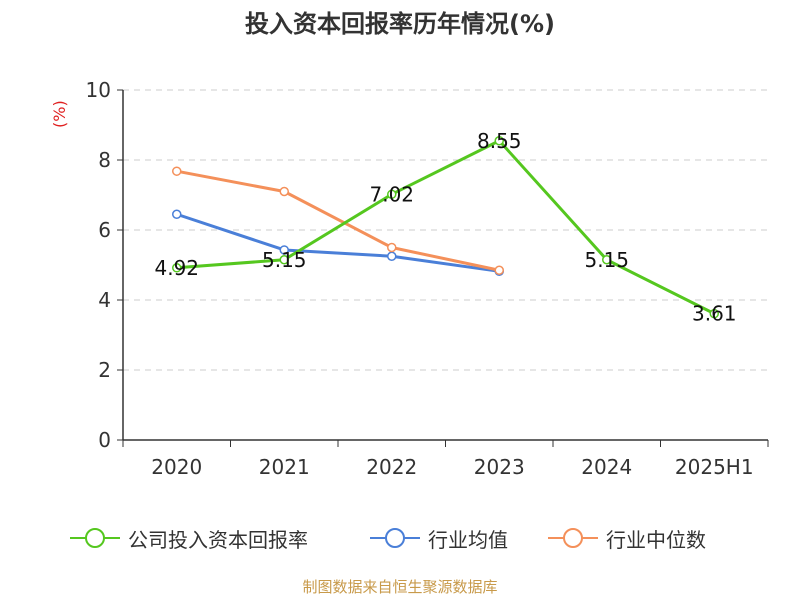  What do you see at coordinates (606, 467) in the screenshot?
I see `x-tick-label: 2024` at bounding box center [606, 467].